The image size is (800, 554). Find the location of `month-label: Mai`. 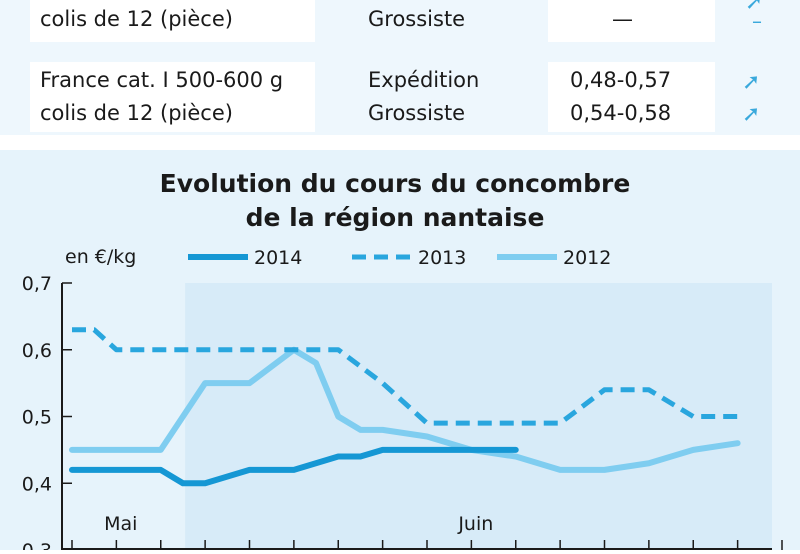

month-label: Mai is located at coordinates (120, 524).